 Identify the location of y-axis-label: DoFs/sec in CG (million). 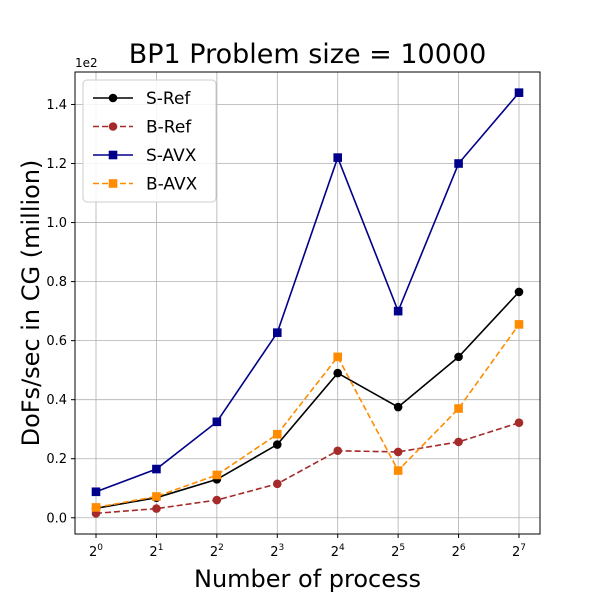
(31, 303).